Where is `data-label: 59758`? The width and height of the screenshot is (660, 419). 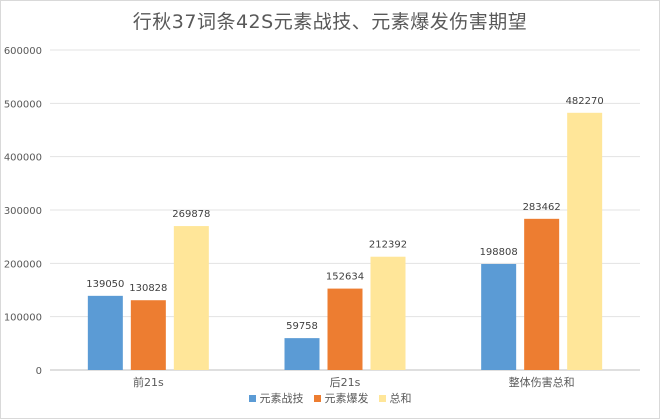
data-label: 59758 is located at coordinates (302, 326).